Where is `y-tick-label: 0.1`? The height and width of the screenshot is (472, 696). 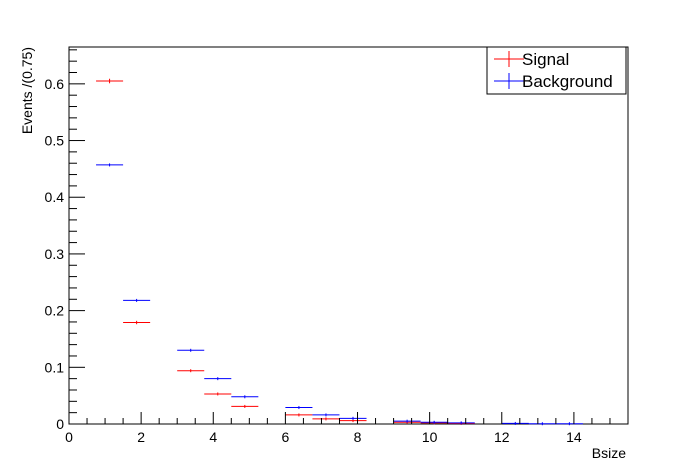 y-tick-label: 0.1 is located at coordinates (55, 367).